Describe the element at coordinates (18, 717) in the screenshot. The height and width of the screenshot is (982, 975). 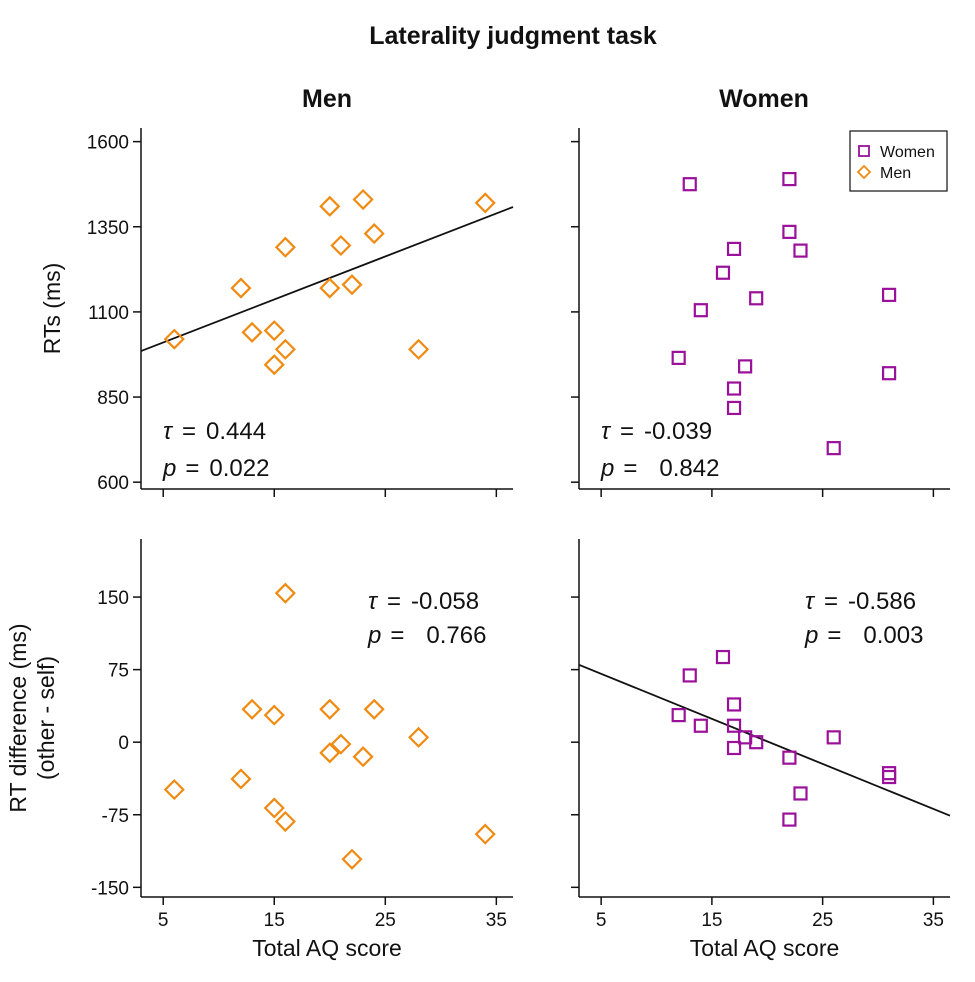
I see `y-axis-label-line1: RT difference (ms)` at that location.